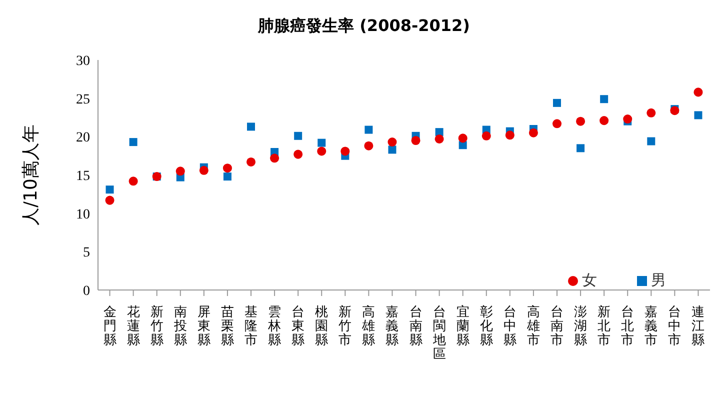  What do you see at coordinates (627, 326) in the screenshot?
I see `x-tick-label: 台北市` at bounding box center [627, 326].